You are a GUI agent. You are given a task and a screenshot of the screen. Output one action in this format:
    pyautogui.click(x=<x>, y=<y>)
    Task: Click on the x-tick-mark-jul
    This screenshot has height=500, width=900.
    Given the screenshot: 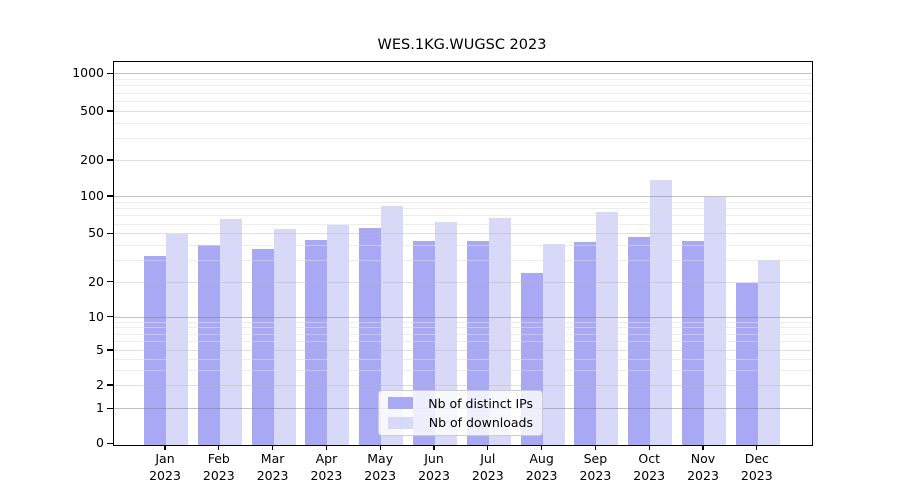 What is the action you would take?
    pyautogui.click(x=488, y=447)
    